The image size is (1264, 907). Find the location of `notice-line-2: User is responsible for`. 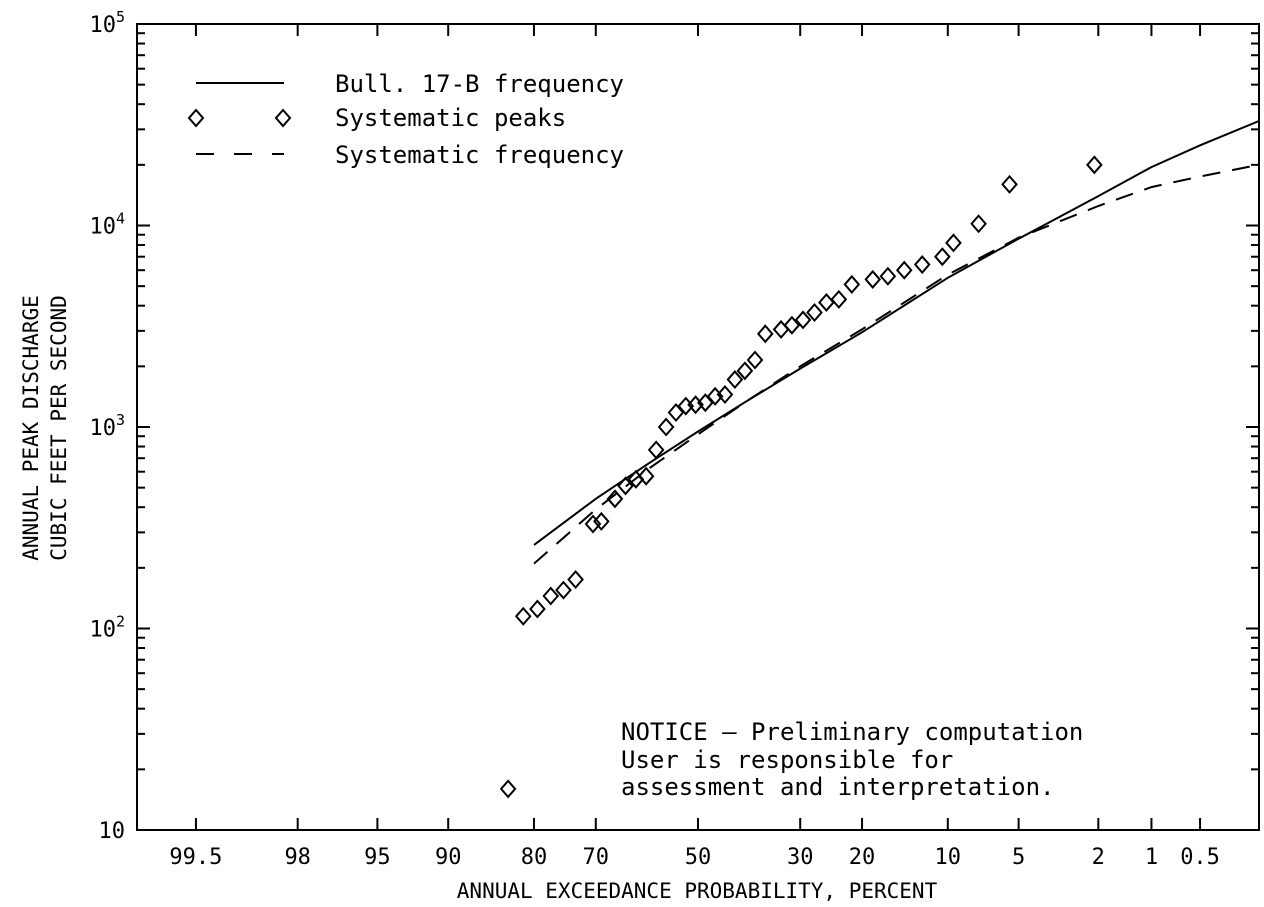

notice-line-2: User is responsible for is located at coordinates (787, 760).